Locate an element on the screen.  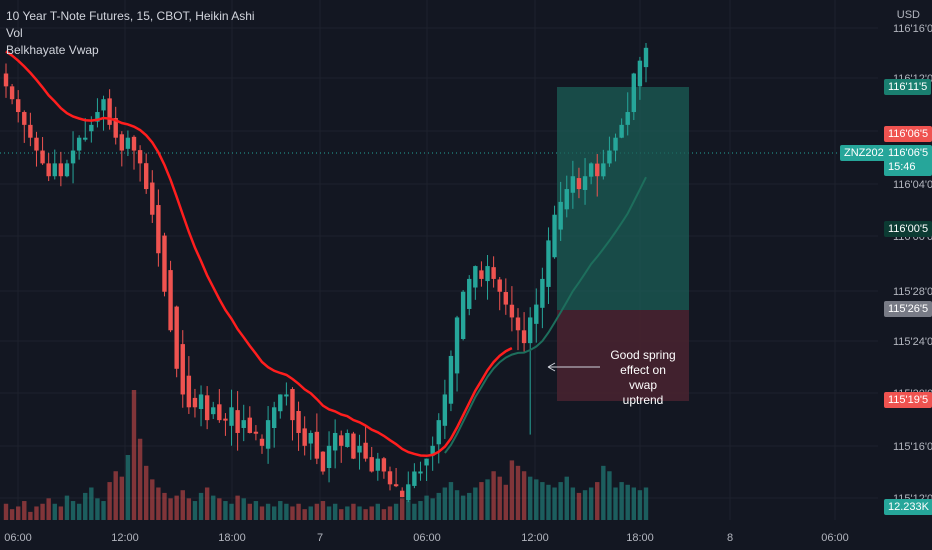
symbol-tag: ZNZ2022 is located at coordinates (867, 153).